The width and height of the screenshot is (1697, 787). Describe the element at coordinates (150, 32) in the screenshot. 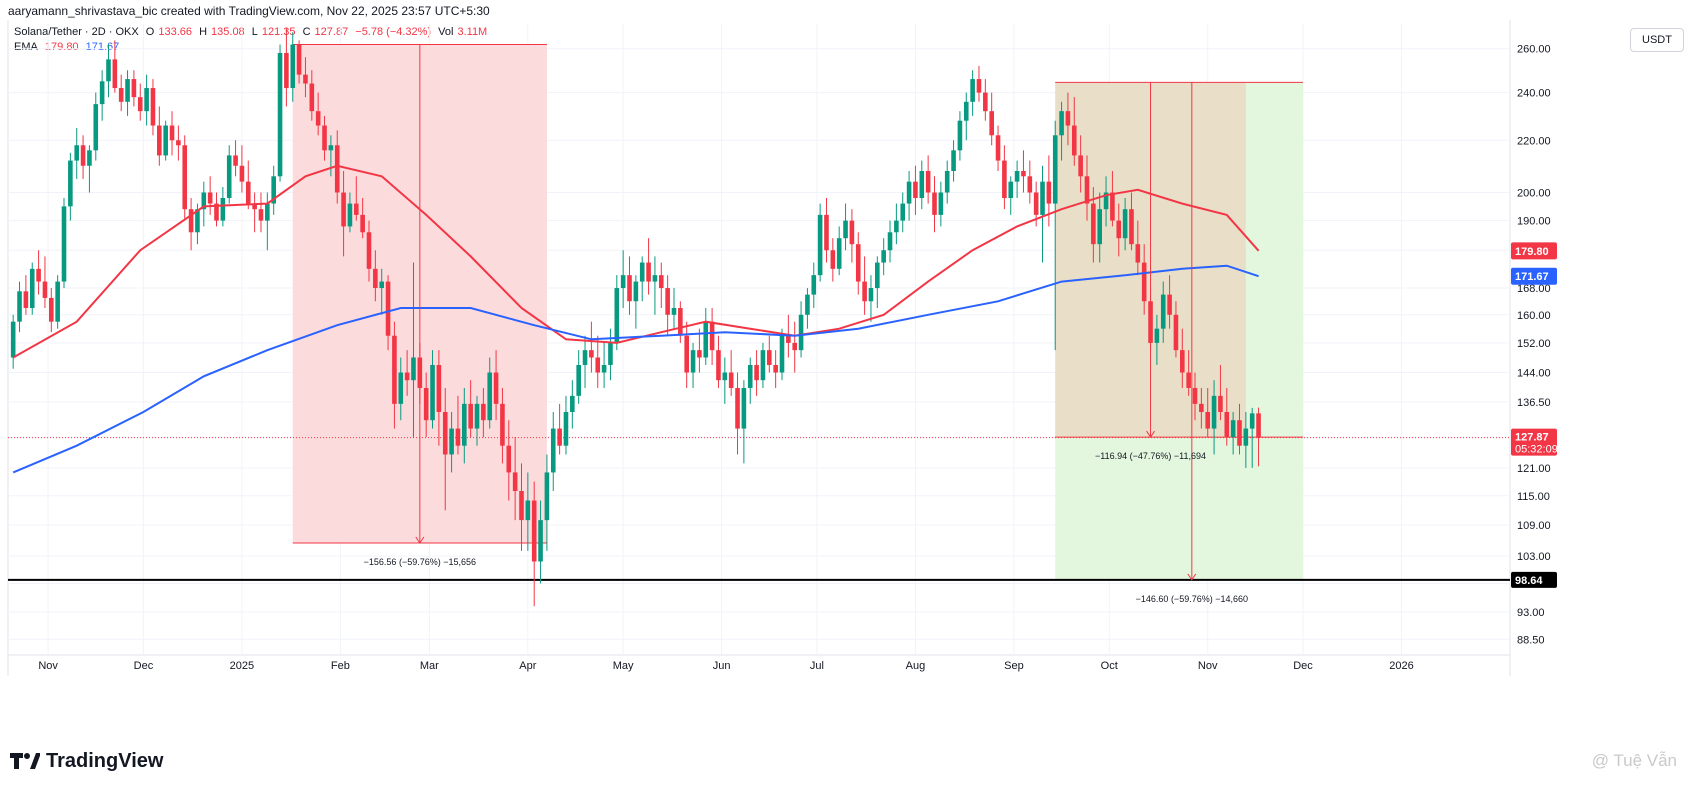

I see `open-label: O` at that location.